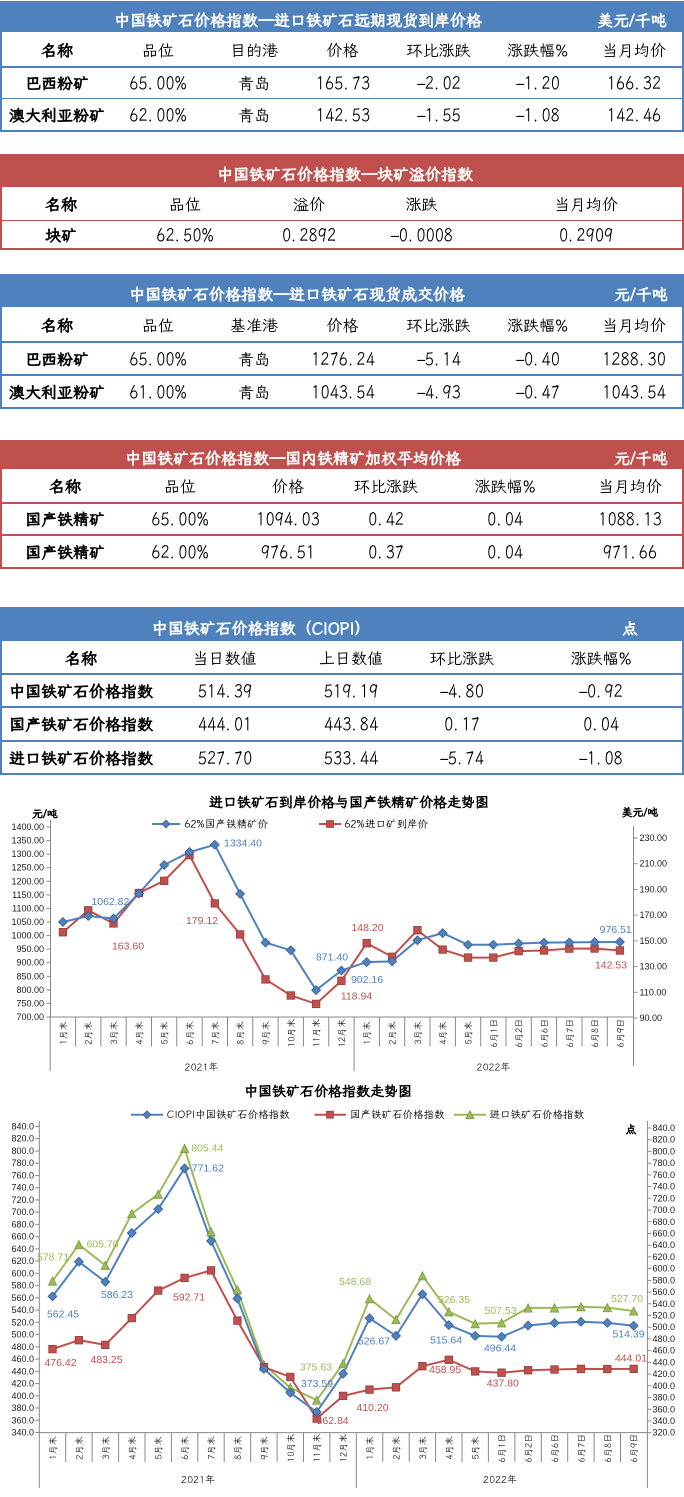  Describe the element at coordinates (110, 902) in the screenshot. I see `svg-text: 1062.82` at that location.